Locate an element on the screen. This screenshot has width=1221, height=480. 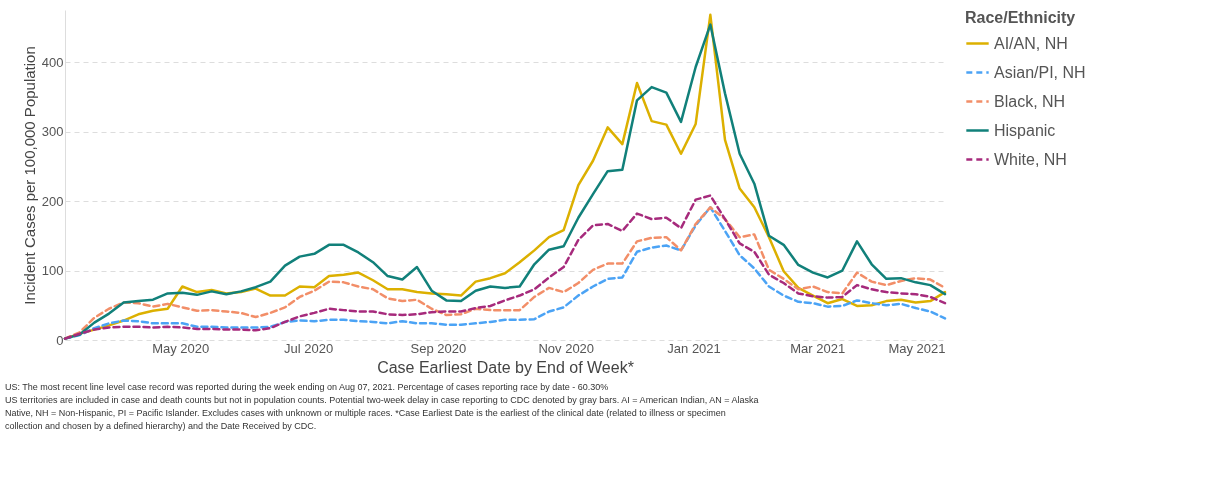
x-tick-label: Sep 2020 is located at coordinates (438, 348).